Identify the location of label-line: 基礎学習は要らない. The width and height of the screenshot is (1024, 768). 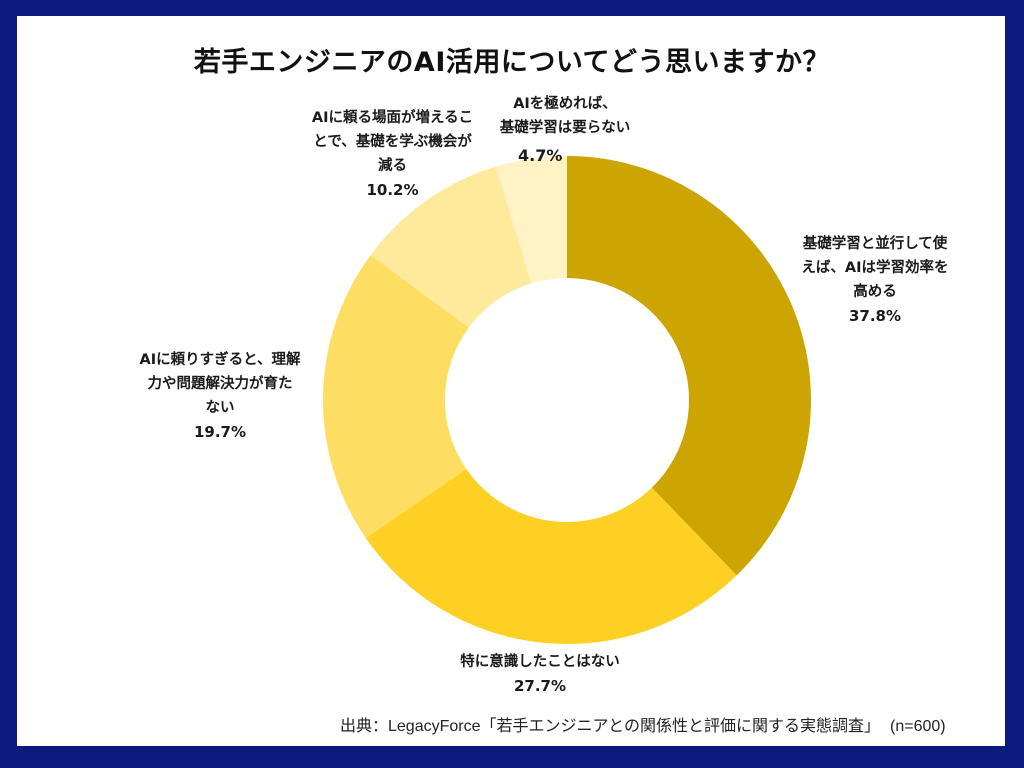
(565, 128).